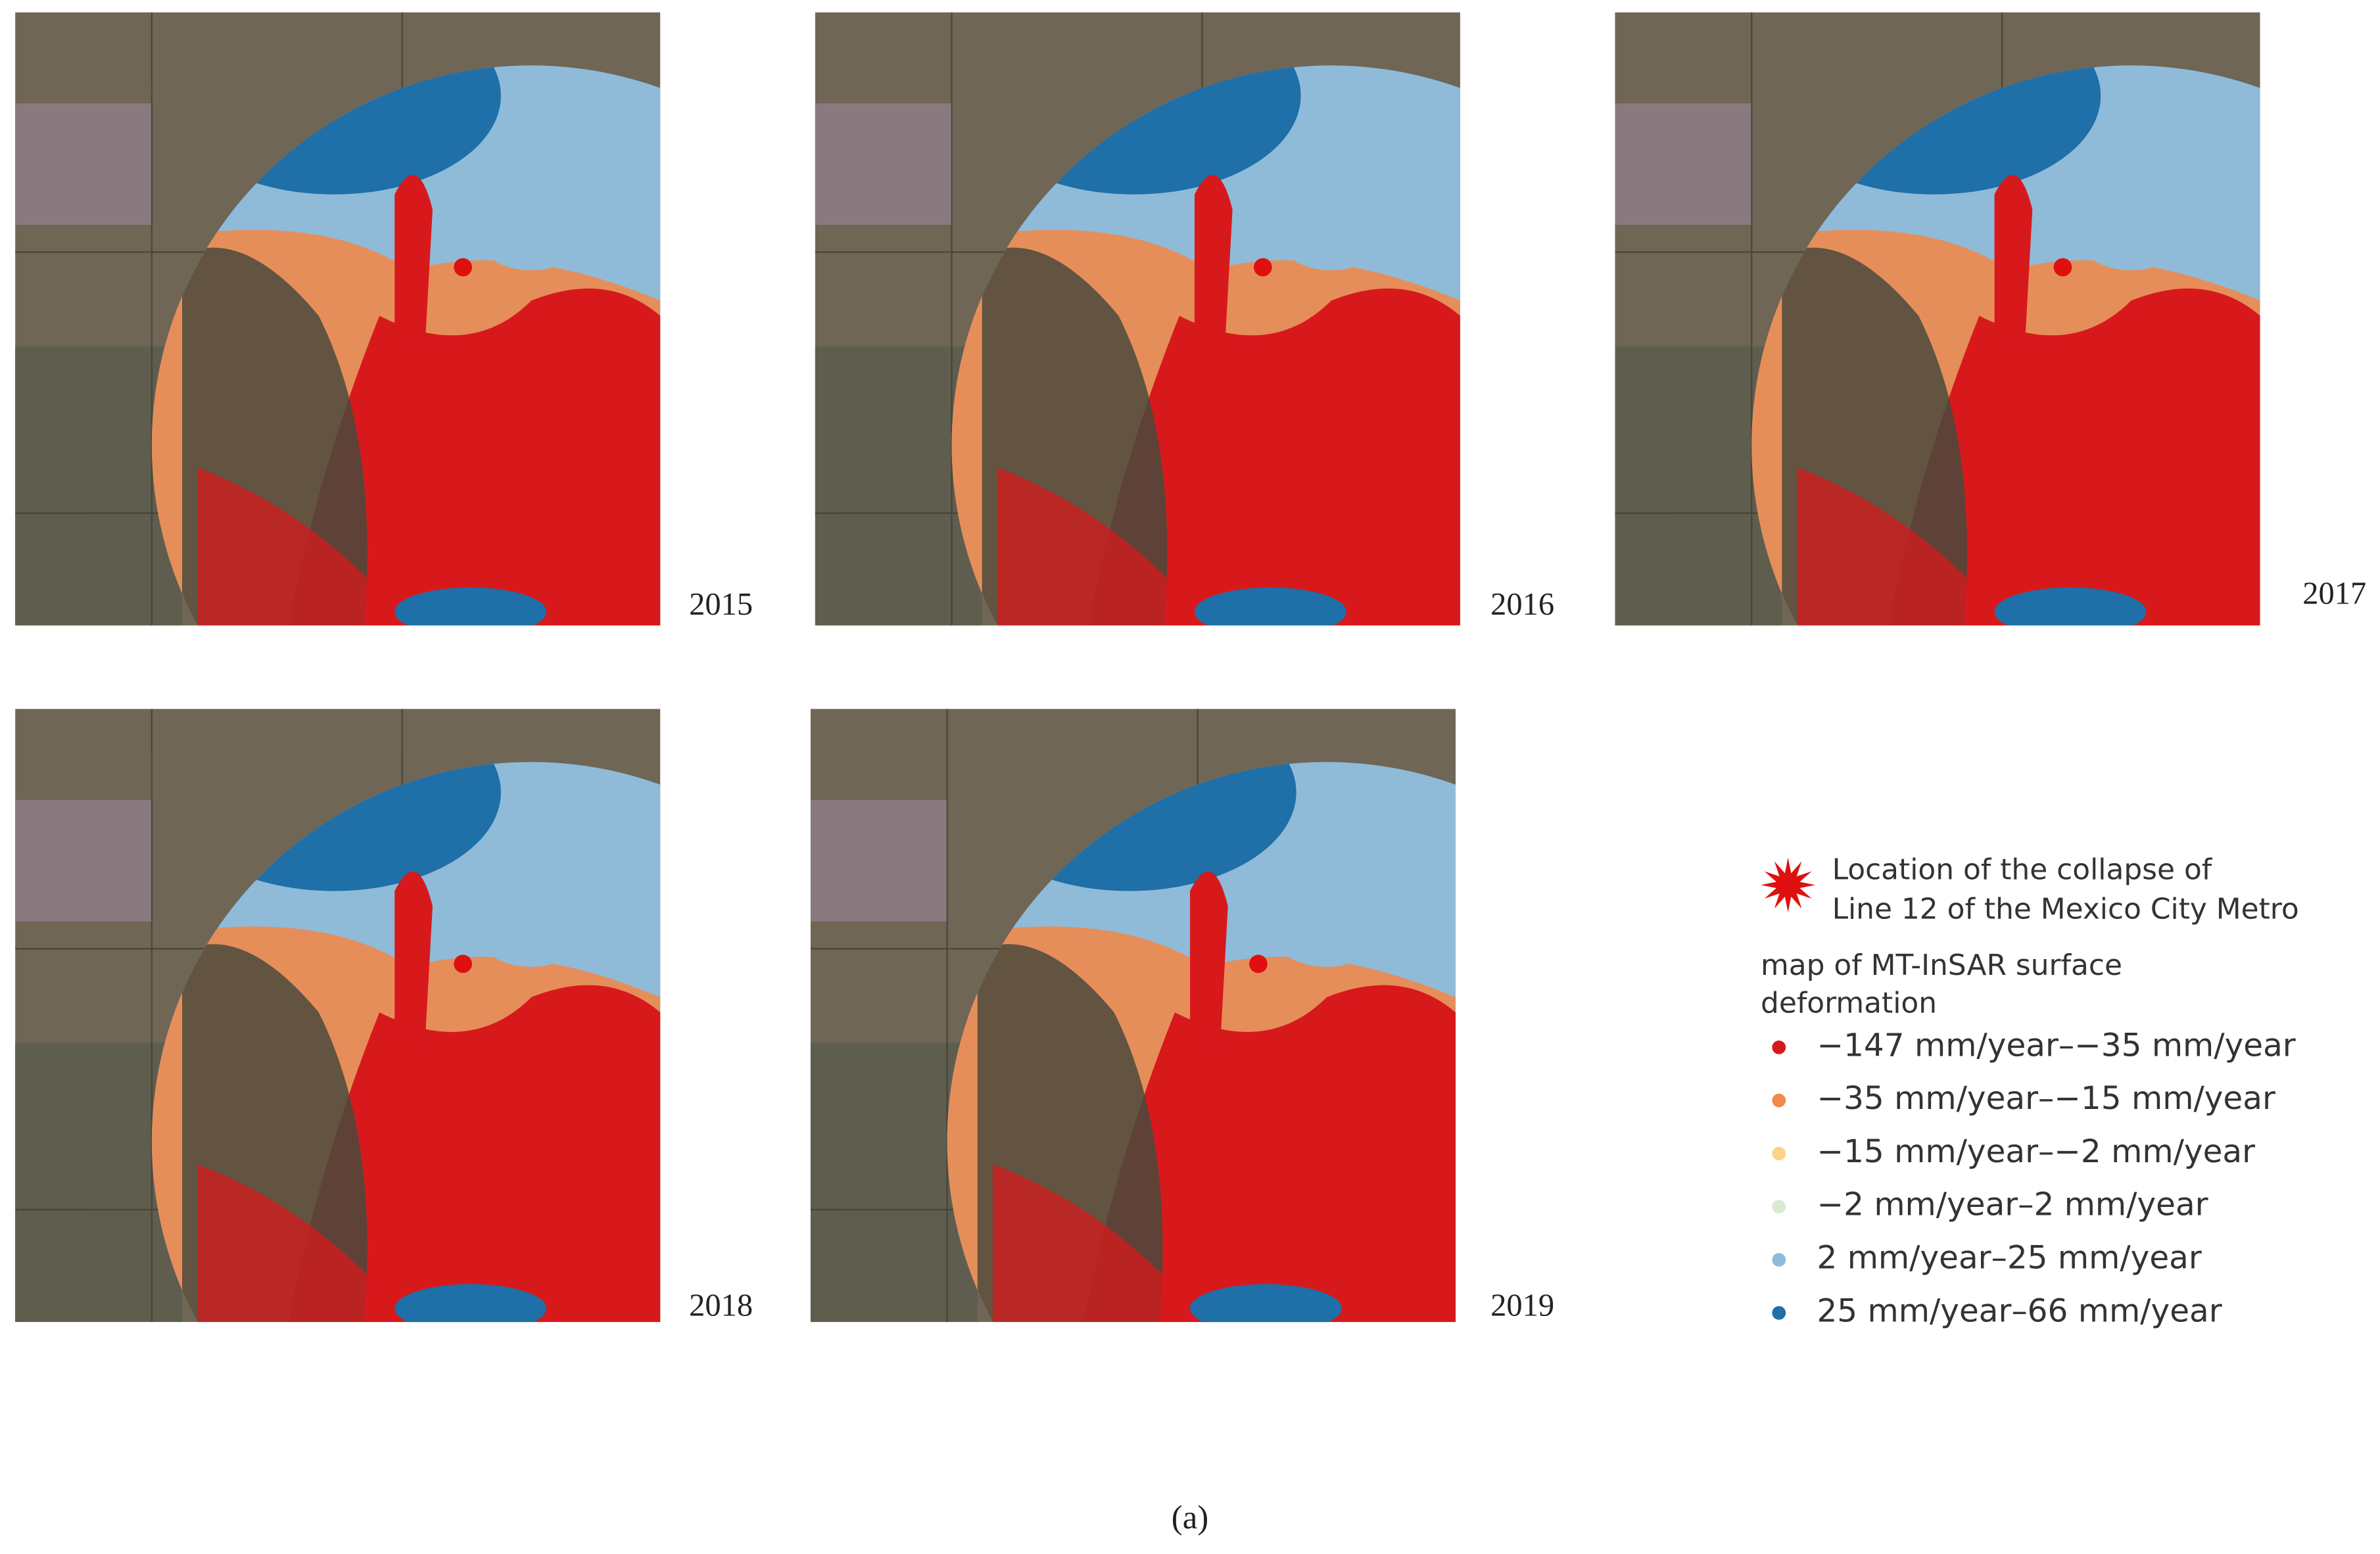 The image size is (2380, 1554). I want to click on legend-text: Location of the collapse of, so click(2022, 870).